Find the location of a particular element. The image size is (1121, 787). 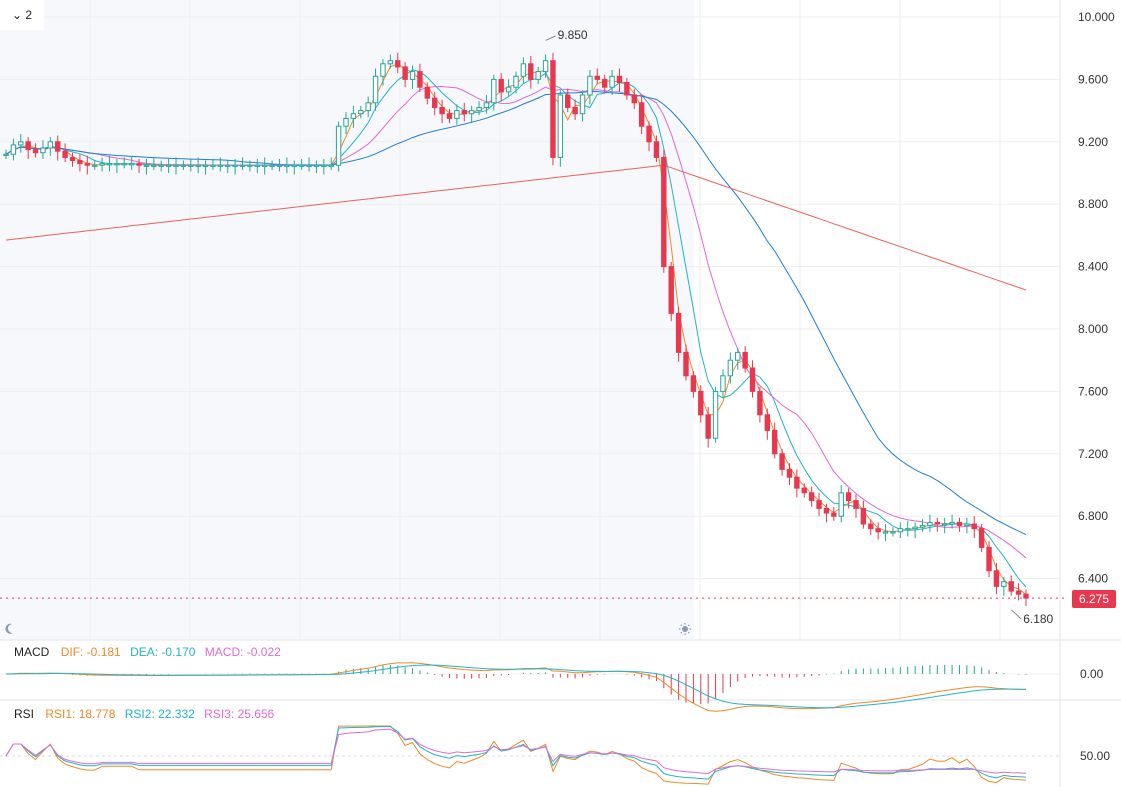

collapse-button: ⌄ 2 is located at coordinates (22, 15).